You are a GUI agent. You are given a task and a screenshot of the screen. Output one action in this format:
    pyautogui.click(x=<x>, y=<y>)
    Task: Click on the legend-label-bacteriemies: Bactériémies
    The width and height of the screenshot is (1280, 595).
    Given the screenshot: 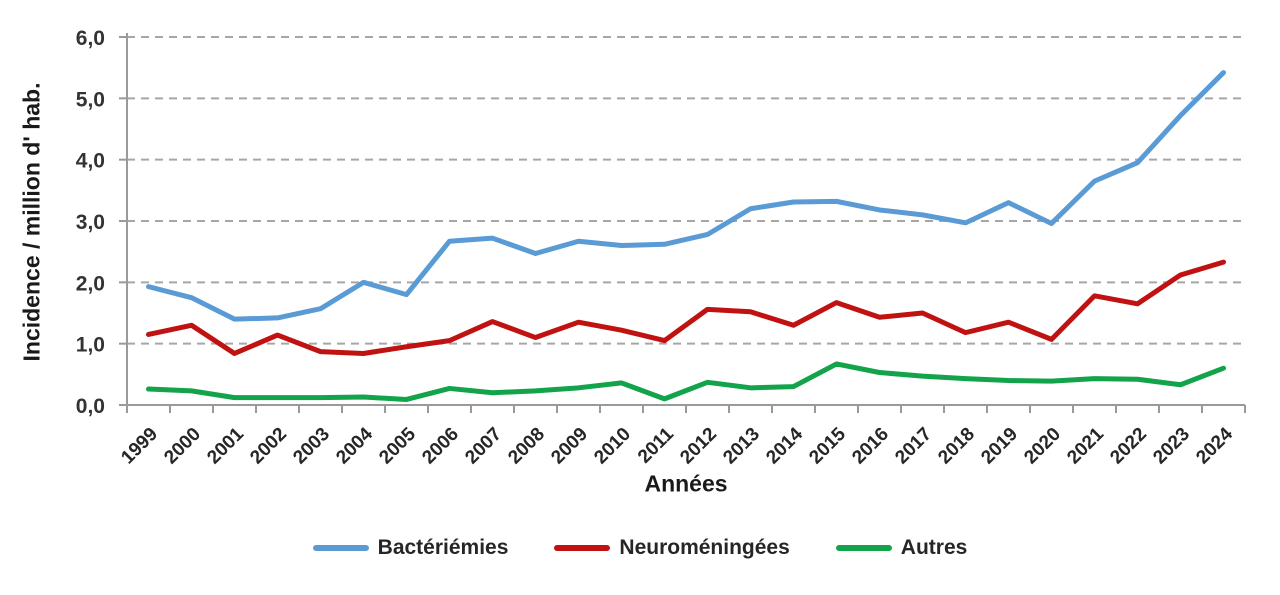 What is the action you would take?
    pyautogui.click(x=443, y=547)
    